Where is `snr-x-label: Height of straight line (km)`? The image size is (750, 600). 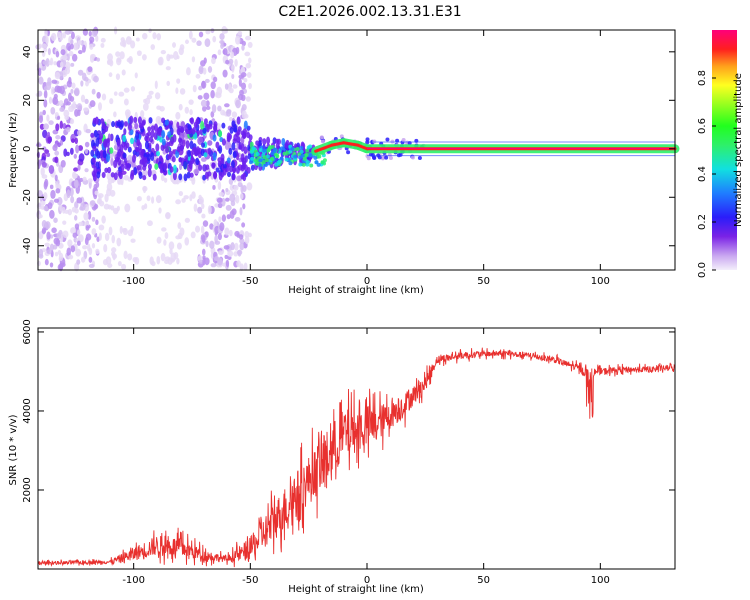
snr-x-label: Height of straight line (km) is located at coordinates (356, 589).